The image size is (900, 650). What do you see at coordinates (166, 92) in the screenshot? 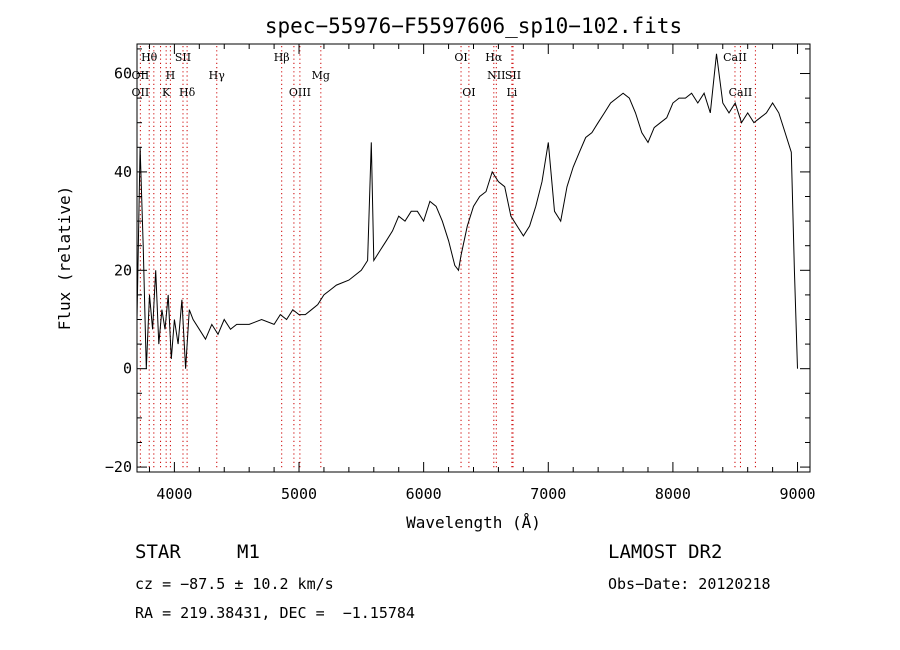
I see `spectral-line-label: K` at bounding box center [166, 92].